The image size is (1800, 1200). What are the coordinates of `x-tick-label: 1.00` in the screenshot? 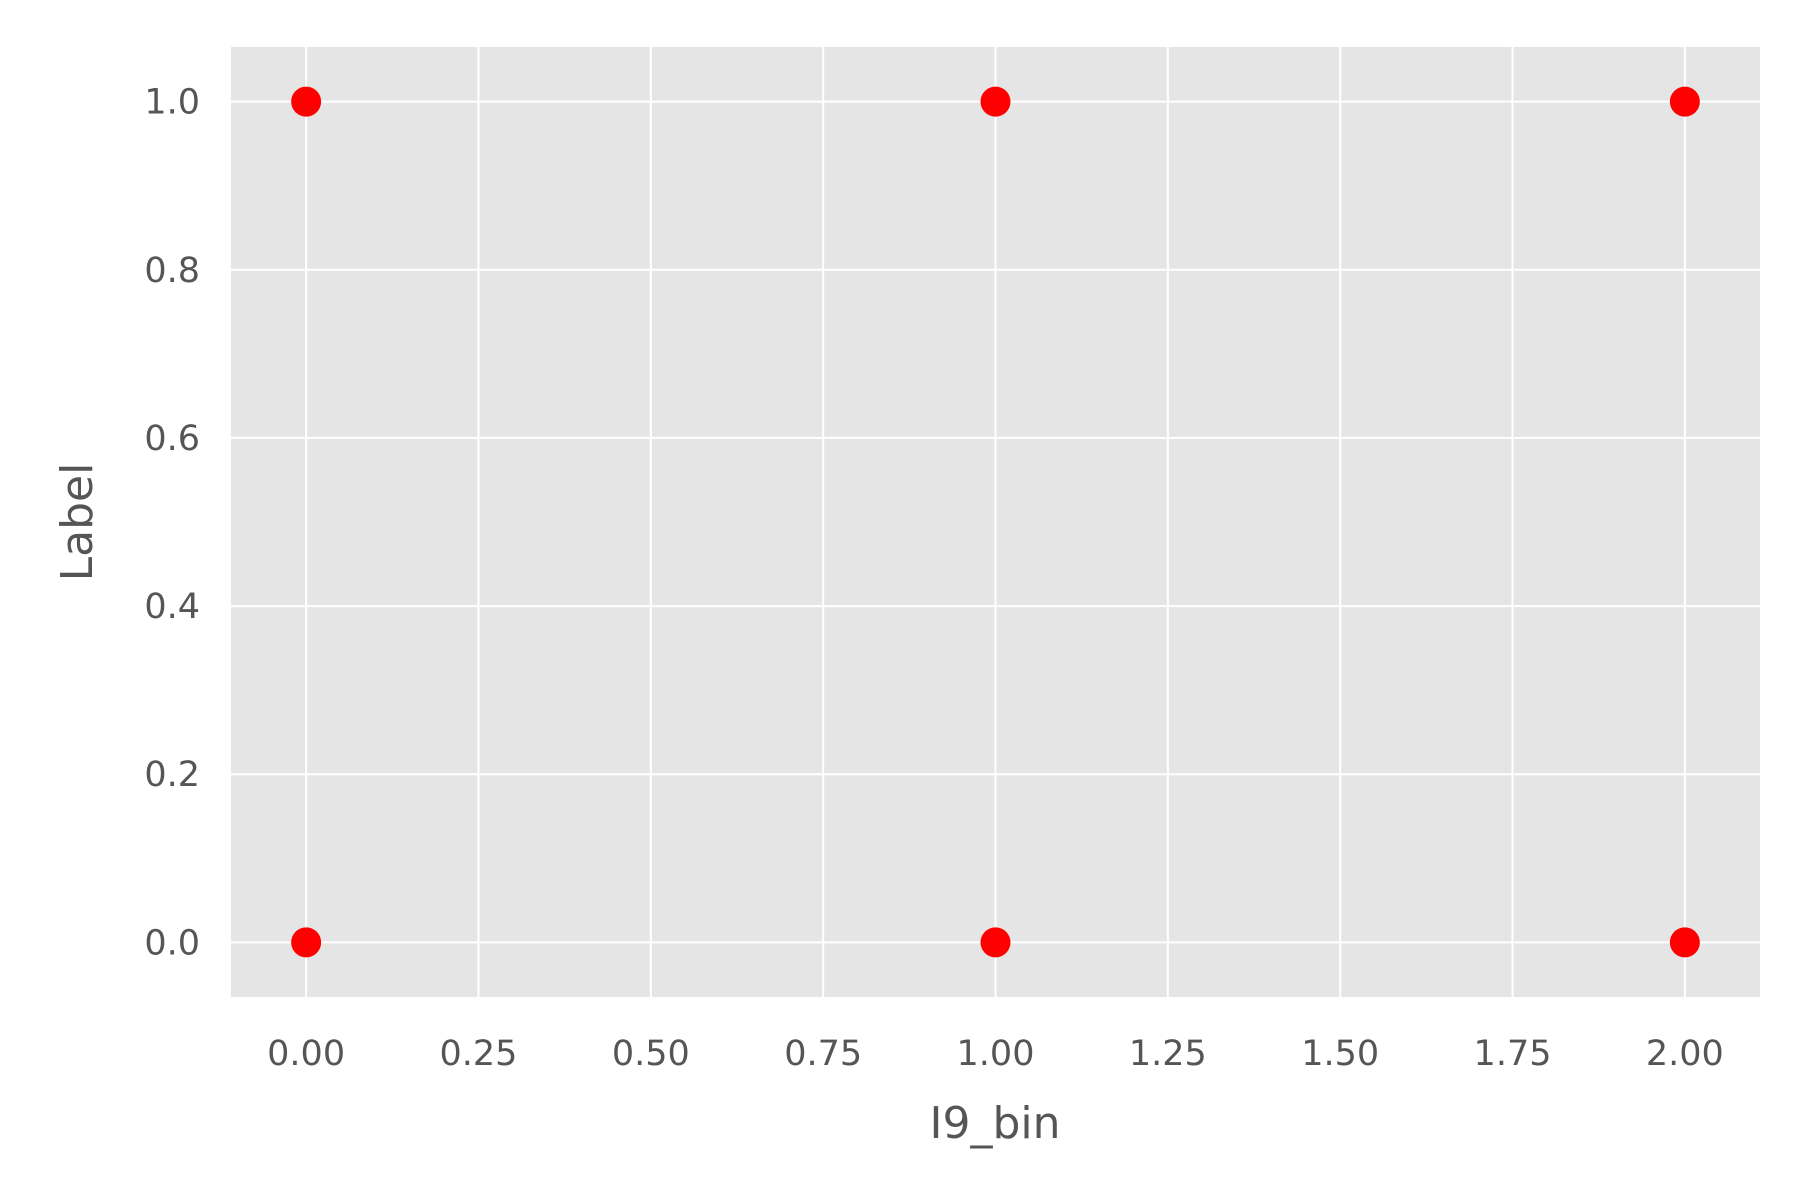 It's located at (996, 1054).